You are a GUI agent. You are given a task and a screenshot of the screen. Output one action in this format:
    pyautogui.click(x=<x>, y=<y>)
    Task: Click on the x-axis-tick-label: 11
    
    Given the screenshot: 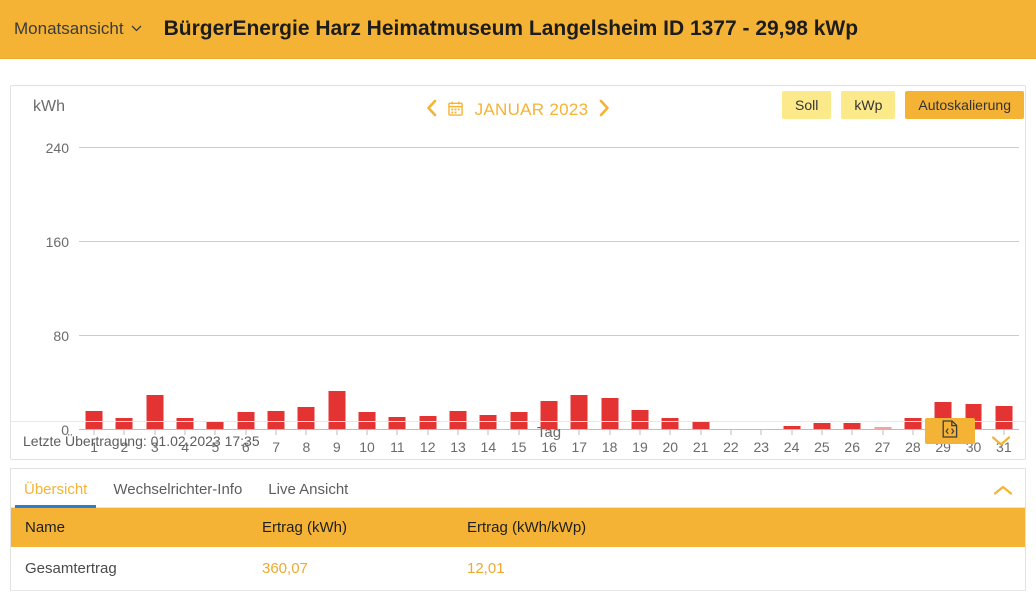 What is the action you would take?
    pyautogui.click(x=397, y=447)
    